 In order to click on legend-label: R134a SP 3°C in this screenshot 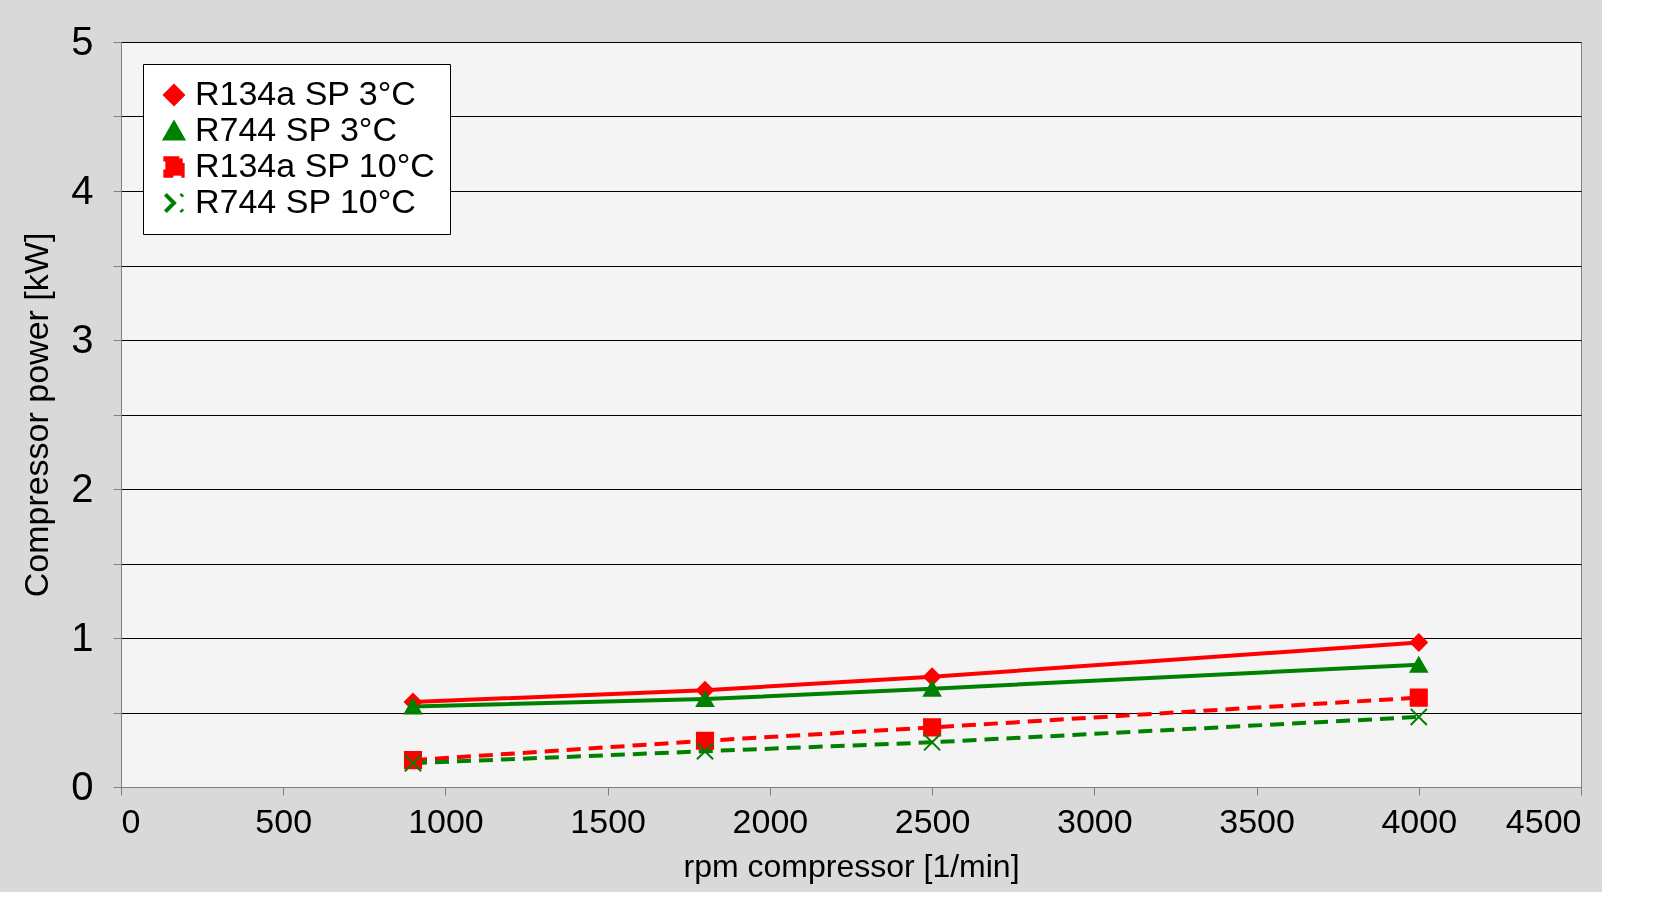, I will do `click(305, 93)`.